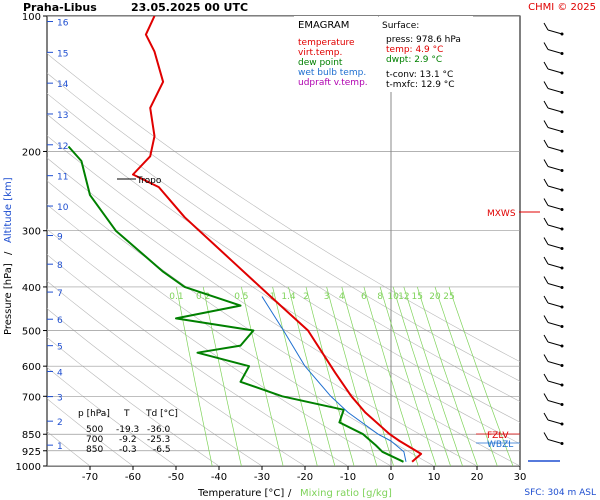 Image resolution: width=600 pixels, height=500 pixels. What do you see at coordinates (290, 493) in the screenshot?
I see `x-axis-label-sep: /` at bounding box center [290, 493].